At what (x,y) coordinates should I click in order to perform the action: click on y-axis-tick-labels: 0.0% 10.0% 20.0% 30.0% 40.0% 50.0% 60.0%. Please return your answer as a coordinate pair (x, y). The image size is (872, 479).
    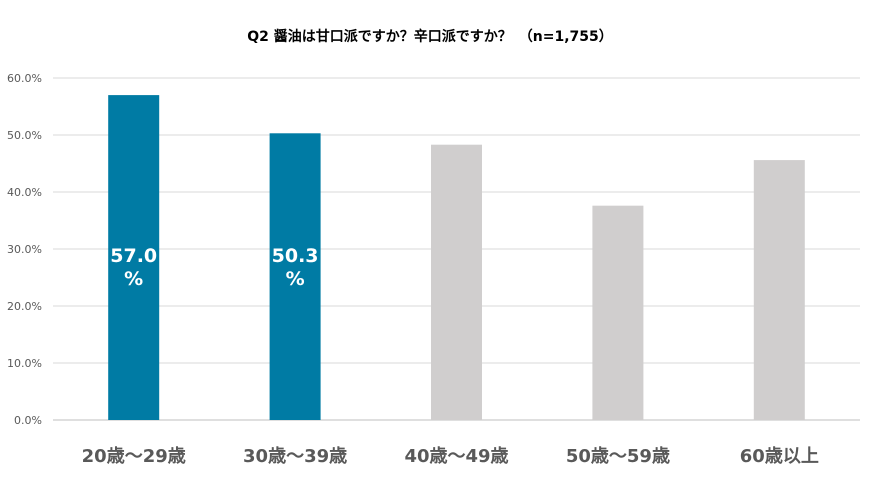
    Looking at the image, I should click on (24, 249).